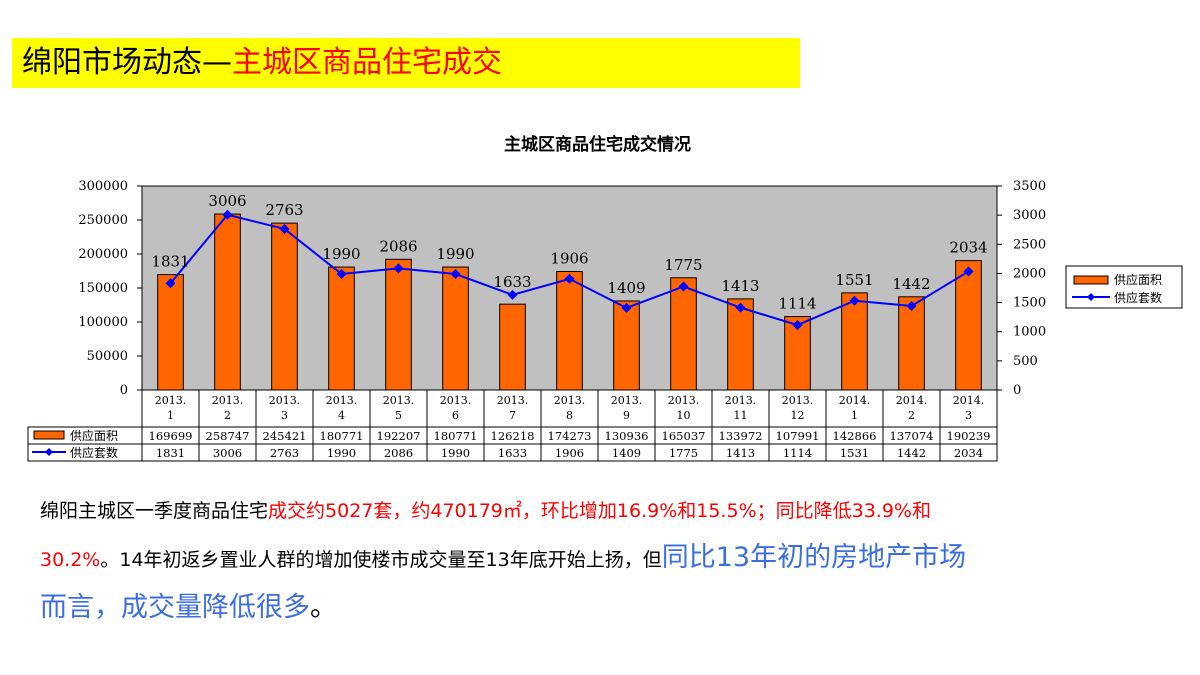 This screenshot has height=675, width=1200. What do you see at coordinates (1029, 332) in the screenshot?
I see `y-right-tick-label: 1000` at bounding box center [1029, 332].